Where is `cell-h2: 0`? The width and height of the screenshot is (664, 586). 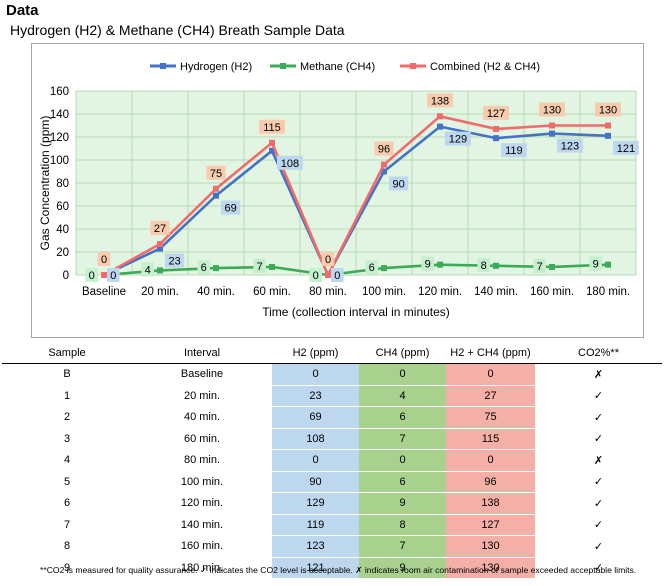
cell-h2: 0 is located at coordinates (315, 374).